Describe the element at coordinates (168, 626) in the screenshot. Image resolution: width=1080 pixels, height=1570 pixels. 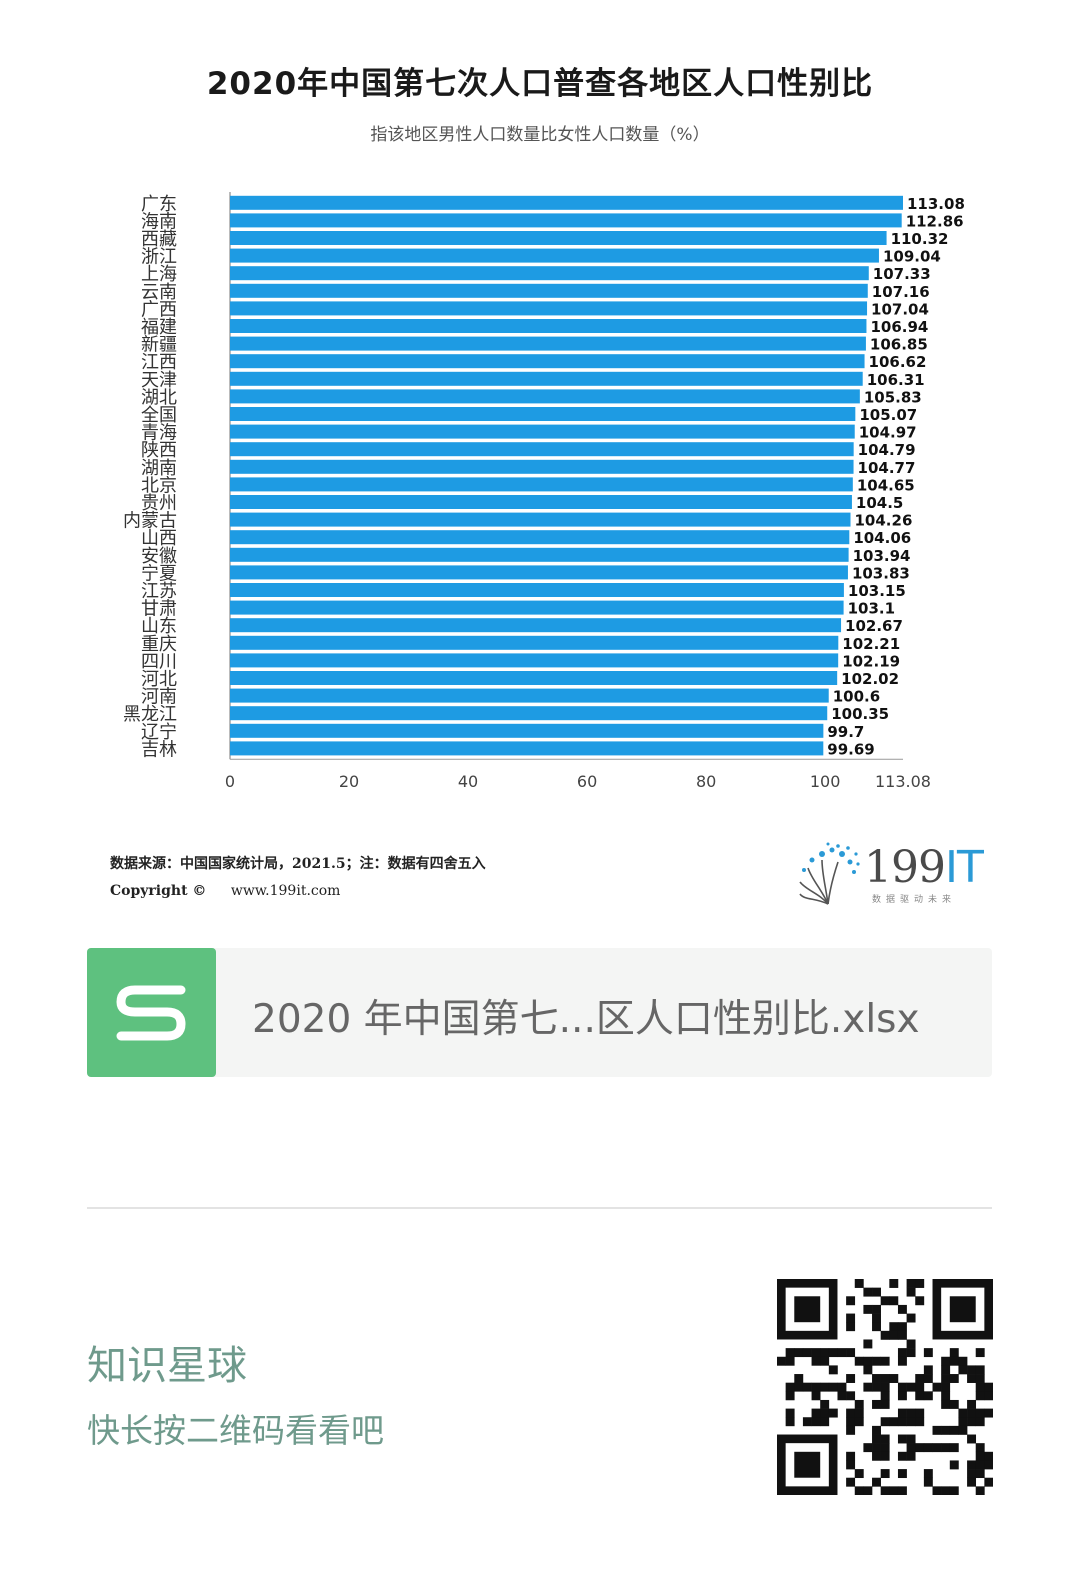
I see `category-label: 东` at that location.